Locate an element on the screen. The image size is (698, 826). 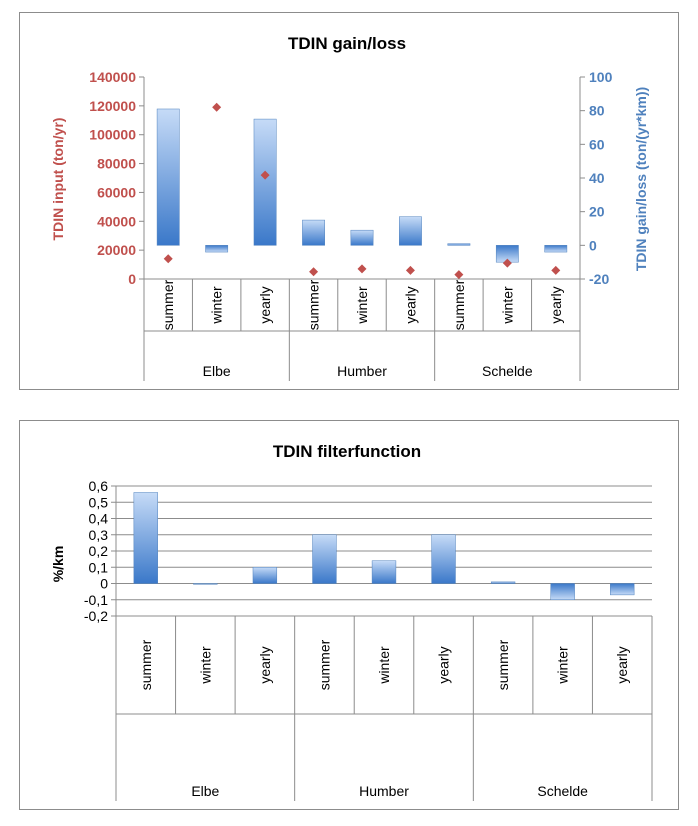
y-tick-left-label: 80000 is located at coordinates (116, 164).